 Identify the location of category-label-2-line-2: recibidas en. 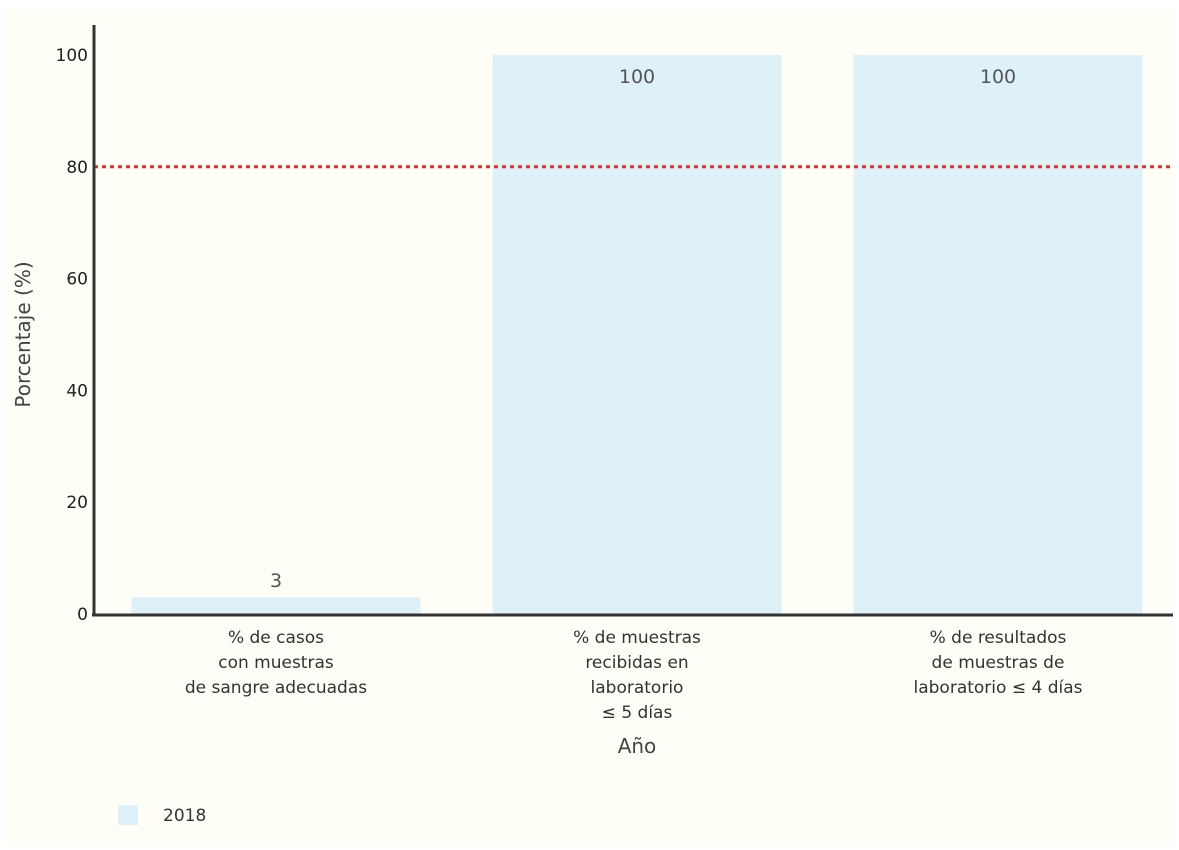
(636, 663).